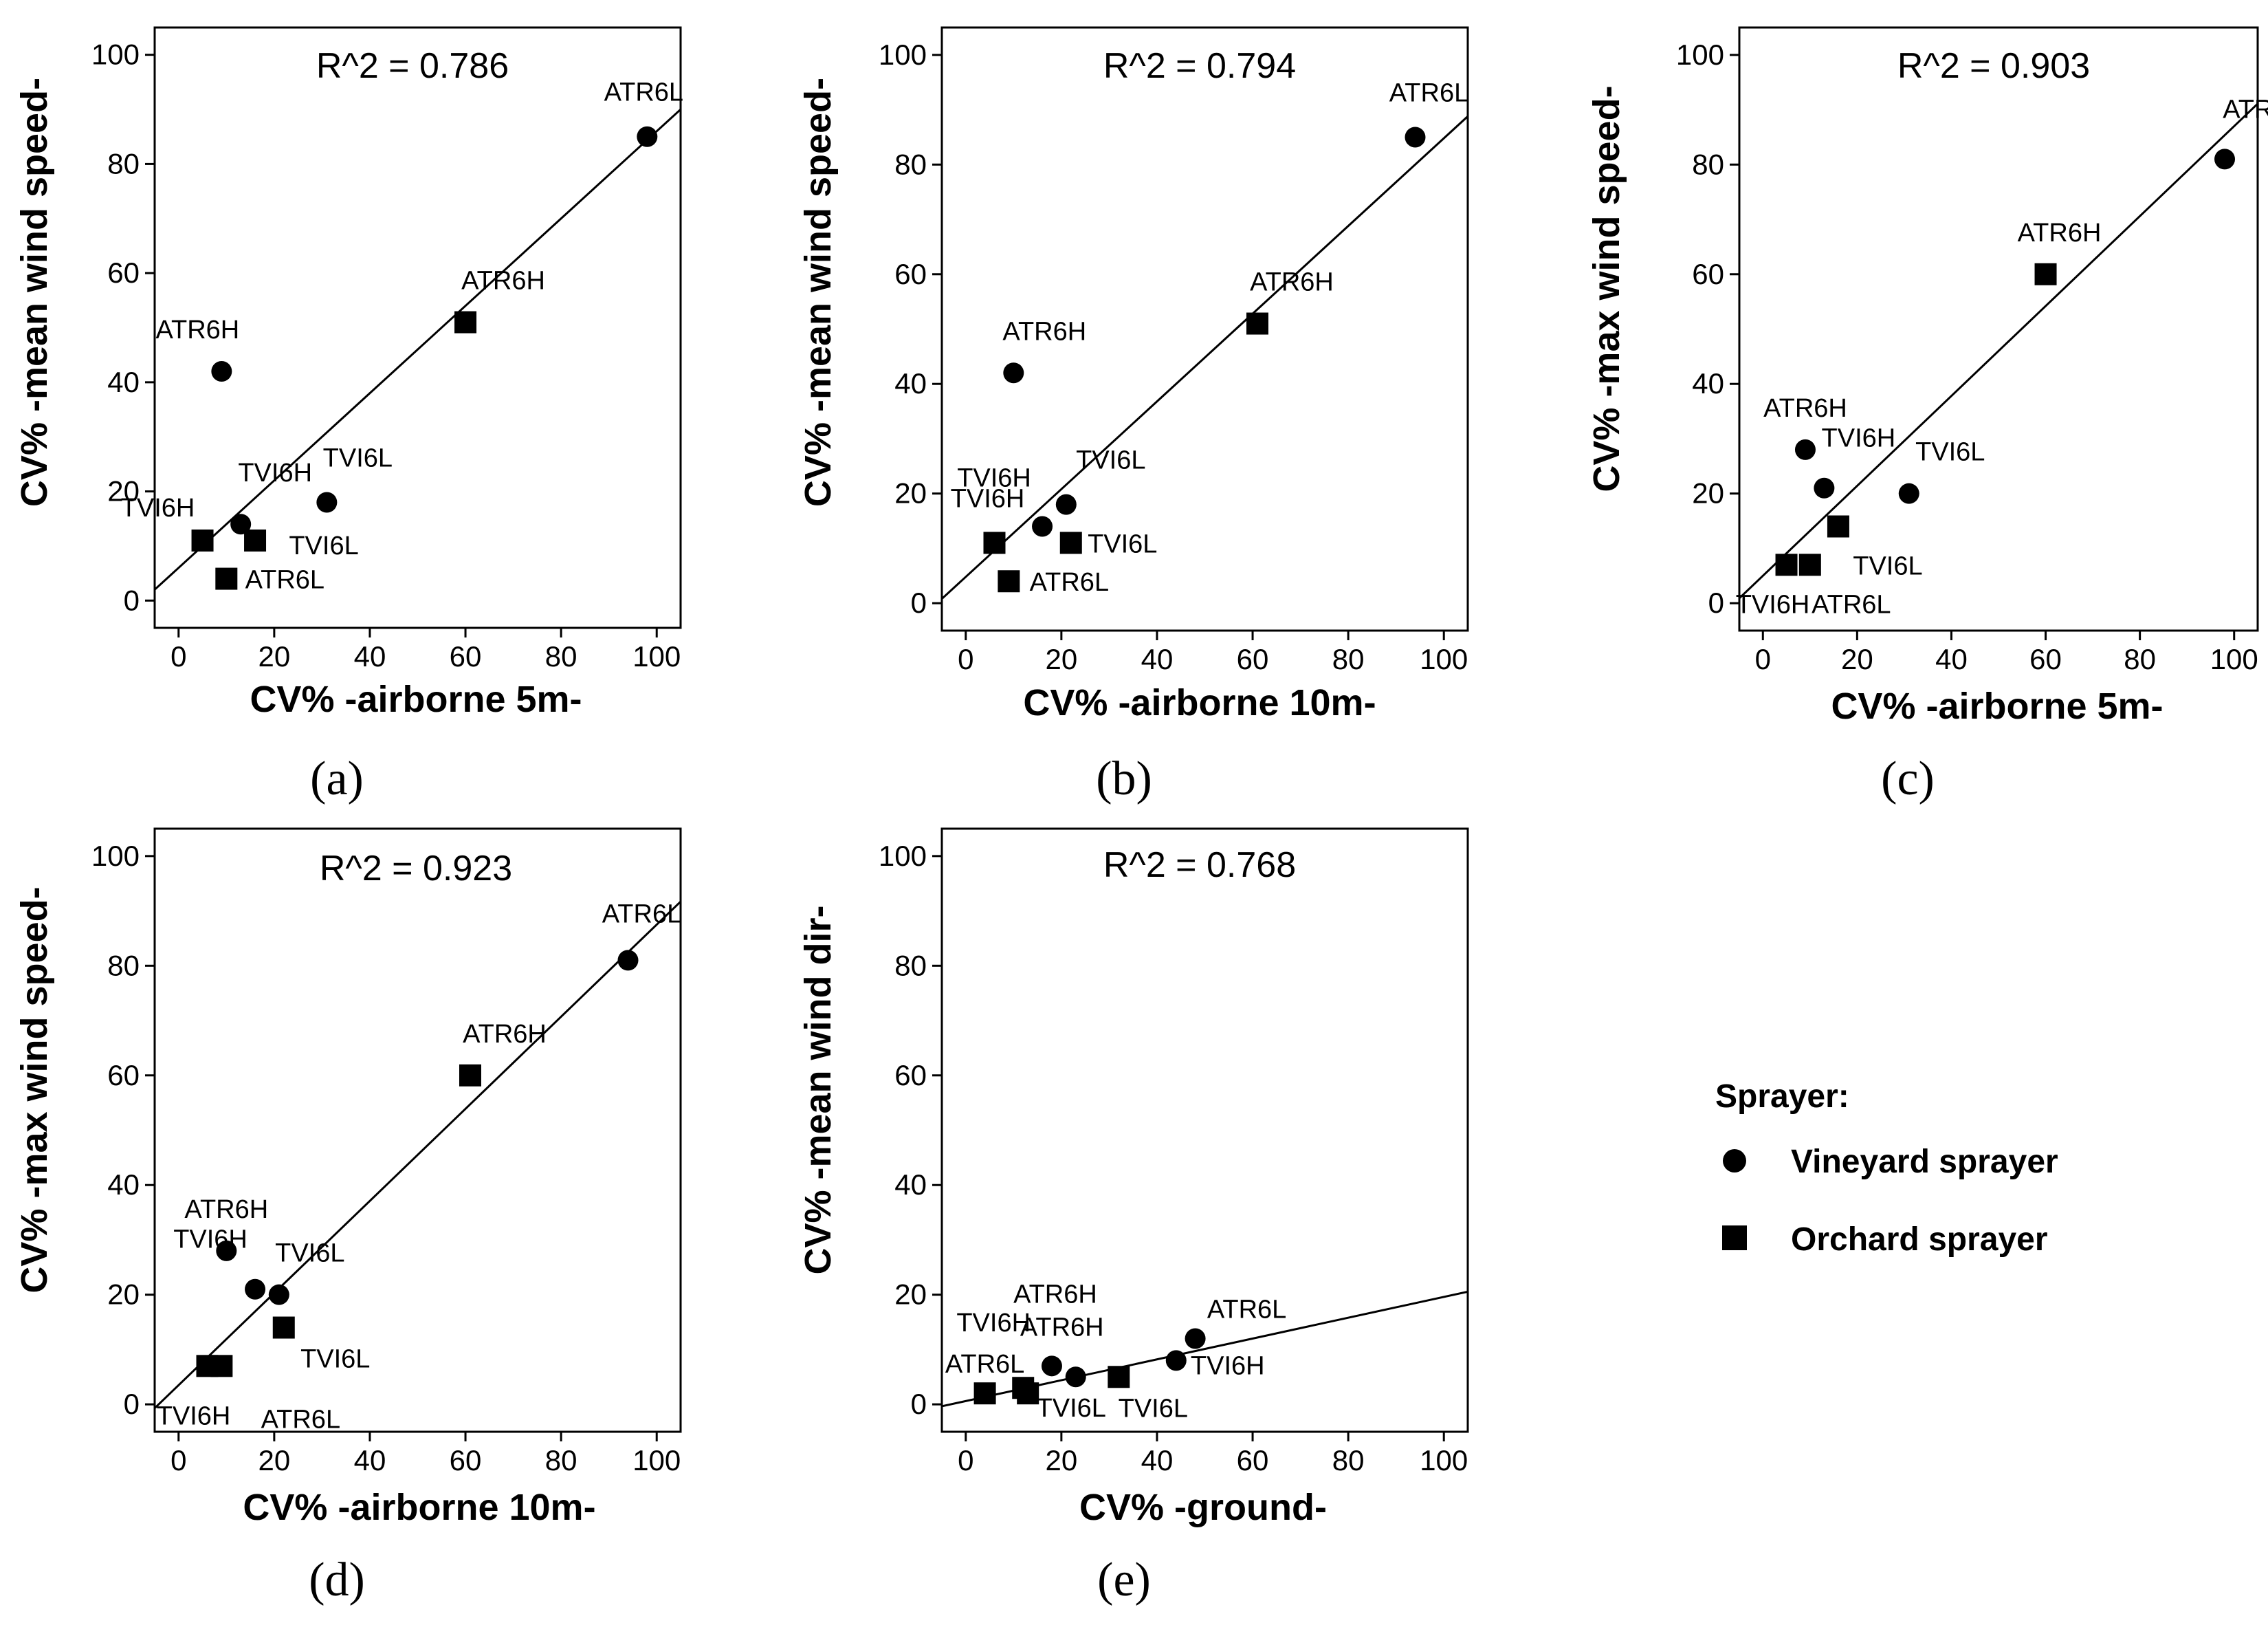  Describe the element at coordinates (818, 292) in the screenshot. I see `panel-b-ylabel: CV% -mean wind speed-` at that location.